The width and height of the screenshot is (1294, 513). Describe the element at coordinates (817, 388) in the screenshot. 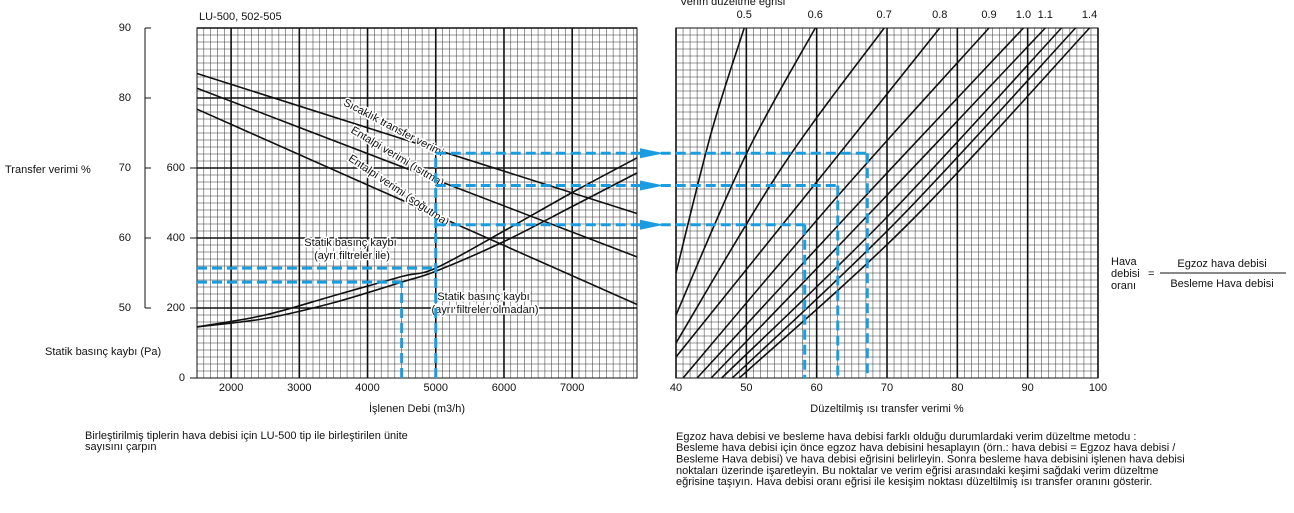

I see `x-tick-label: 60` at that location.